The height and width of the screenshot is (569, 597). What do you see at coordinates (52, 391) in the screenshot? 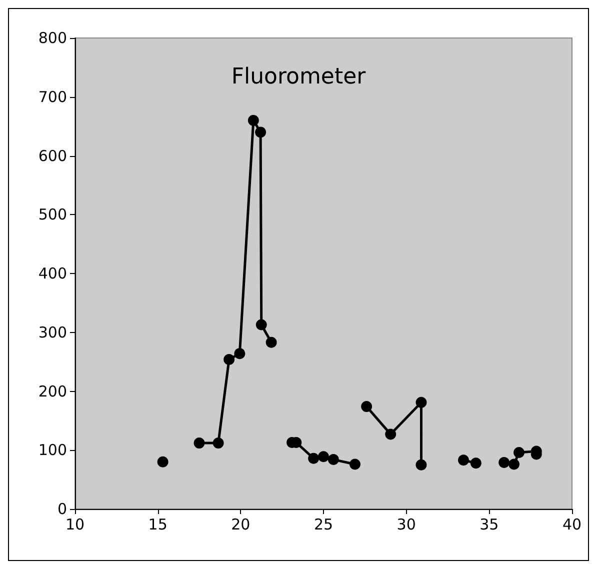
I see `y-tick-label: 200` at bounding box center [52, 391].